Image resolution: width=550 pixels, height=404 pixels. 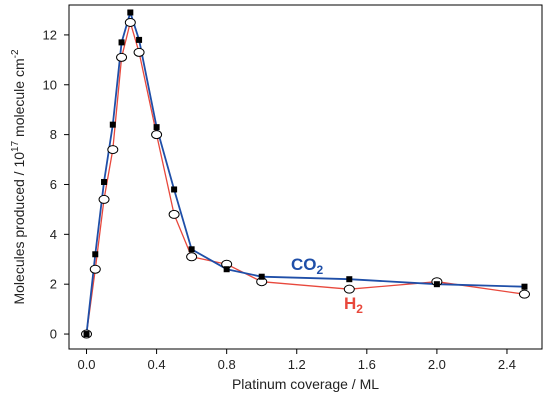 I want to click on y-tick-label: 6, so click(x=53, y=184).